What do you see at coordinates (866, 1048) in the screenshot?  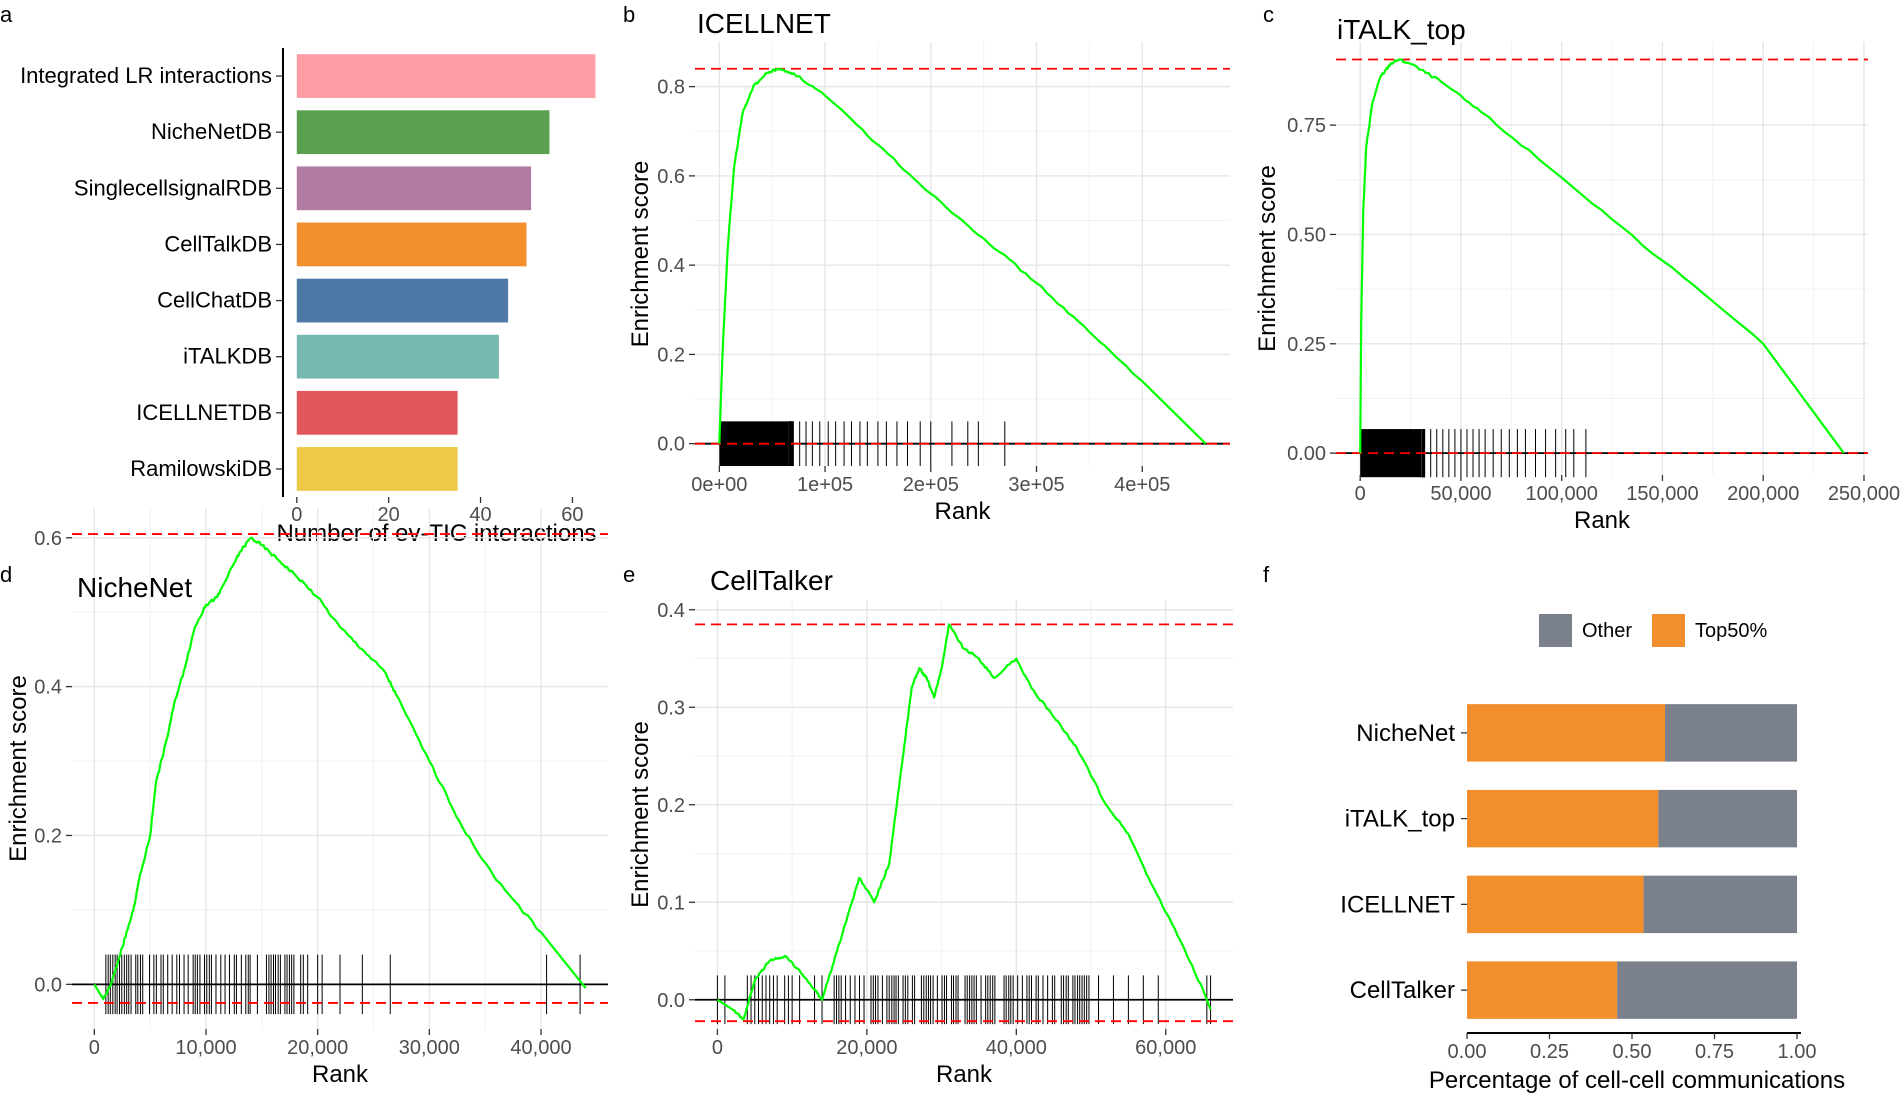 I see `x-tick-label-1: 20,000` at bounding box center [866, 1048].